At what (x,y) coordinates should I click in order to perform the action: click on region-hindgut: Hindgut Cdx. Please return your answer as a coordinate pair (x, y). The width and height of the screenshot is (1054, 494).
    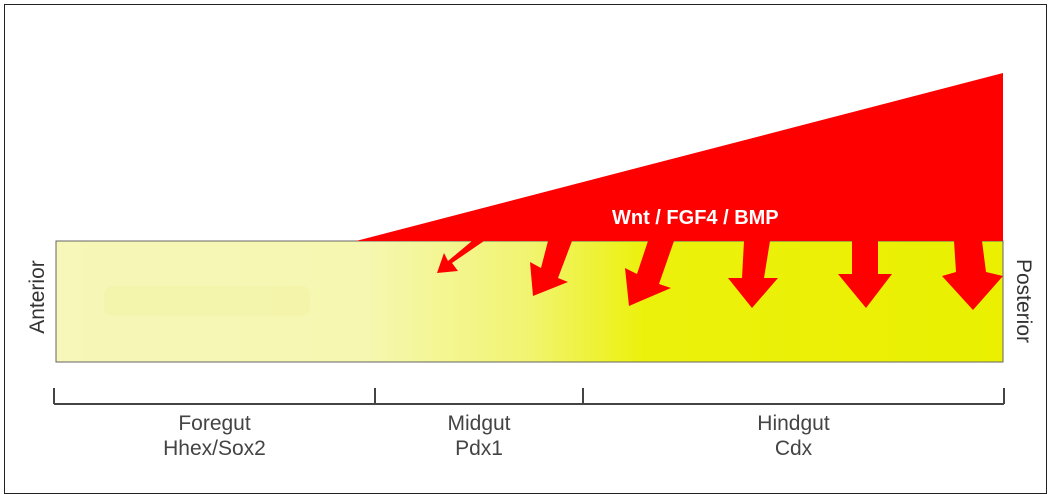
    Looking at the image, I should click on (793, 436).